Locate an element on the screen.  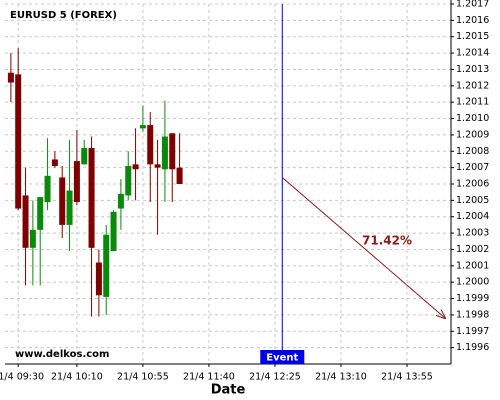
y-tick-label: 1.2008 is located at coordinates (472, 151).